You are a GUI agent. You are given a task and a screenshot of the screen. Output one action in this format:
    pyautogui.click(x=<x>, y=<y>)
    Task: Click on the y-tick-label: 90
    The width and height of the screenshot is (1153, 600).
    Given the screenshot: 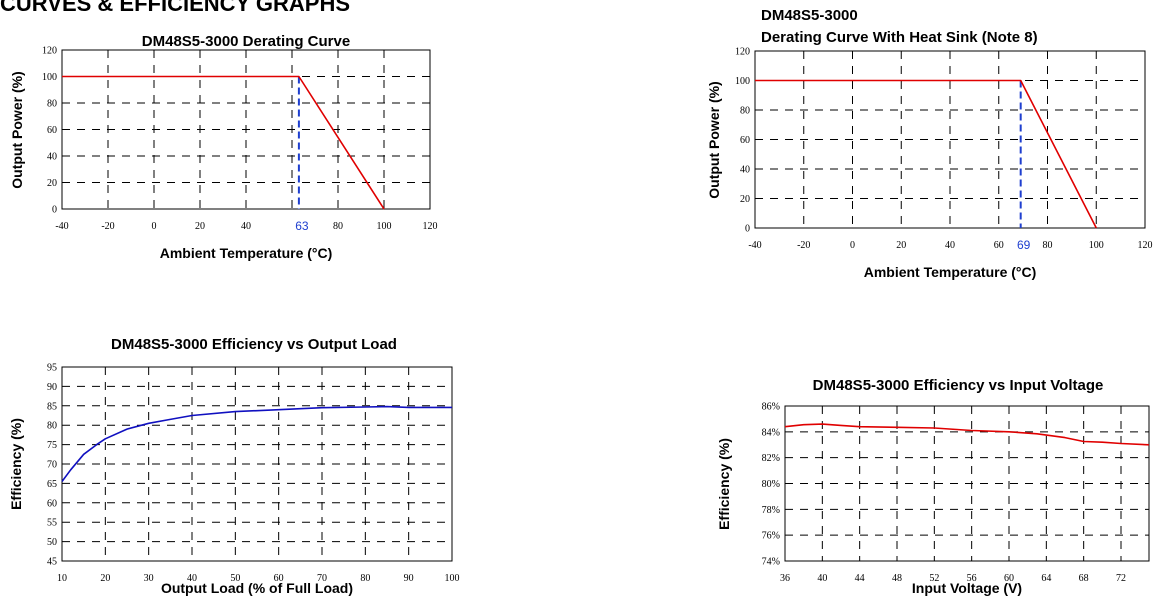 What is the action you would take?
    pyautogui.click(x=52, y=387)
    